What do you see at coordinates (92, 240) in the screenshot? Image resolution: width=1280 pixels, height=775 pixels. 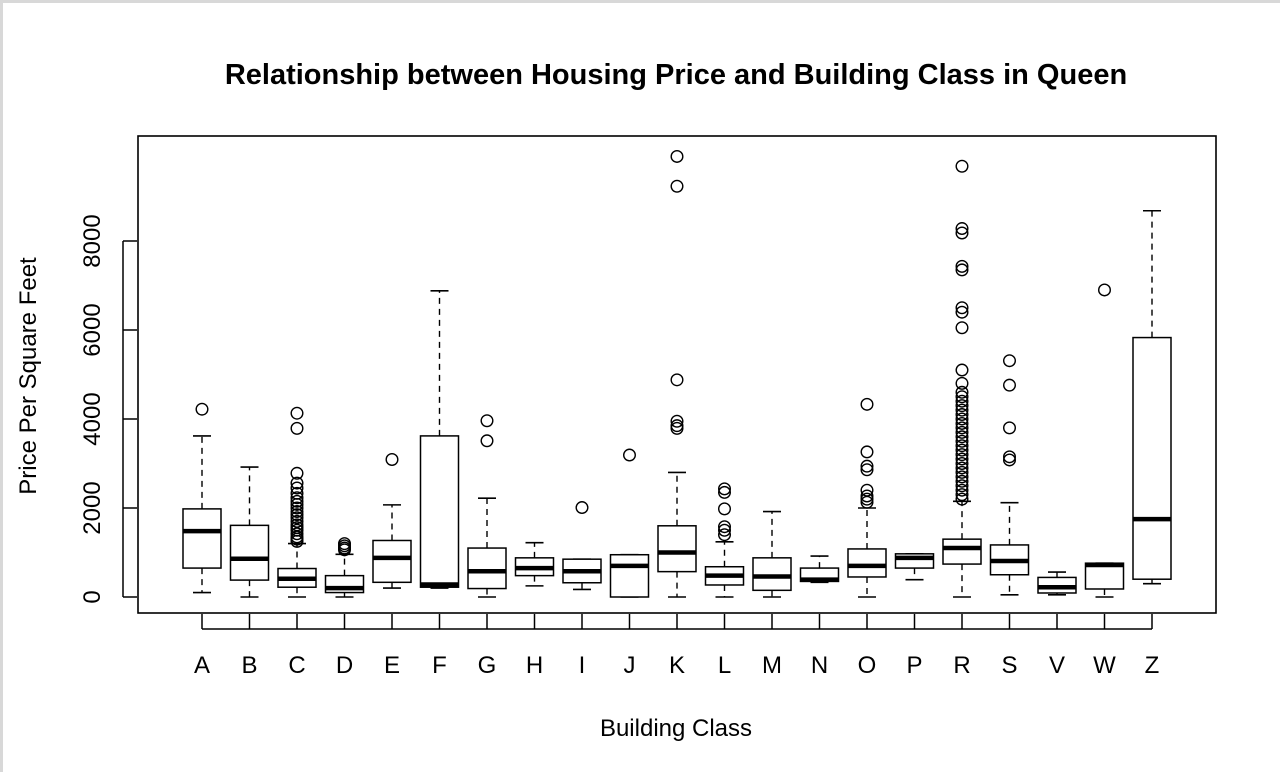 I see `y-tick-label: 8000` at bounding box center [92, 240].